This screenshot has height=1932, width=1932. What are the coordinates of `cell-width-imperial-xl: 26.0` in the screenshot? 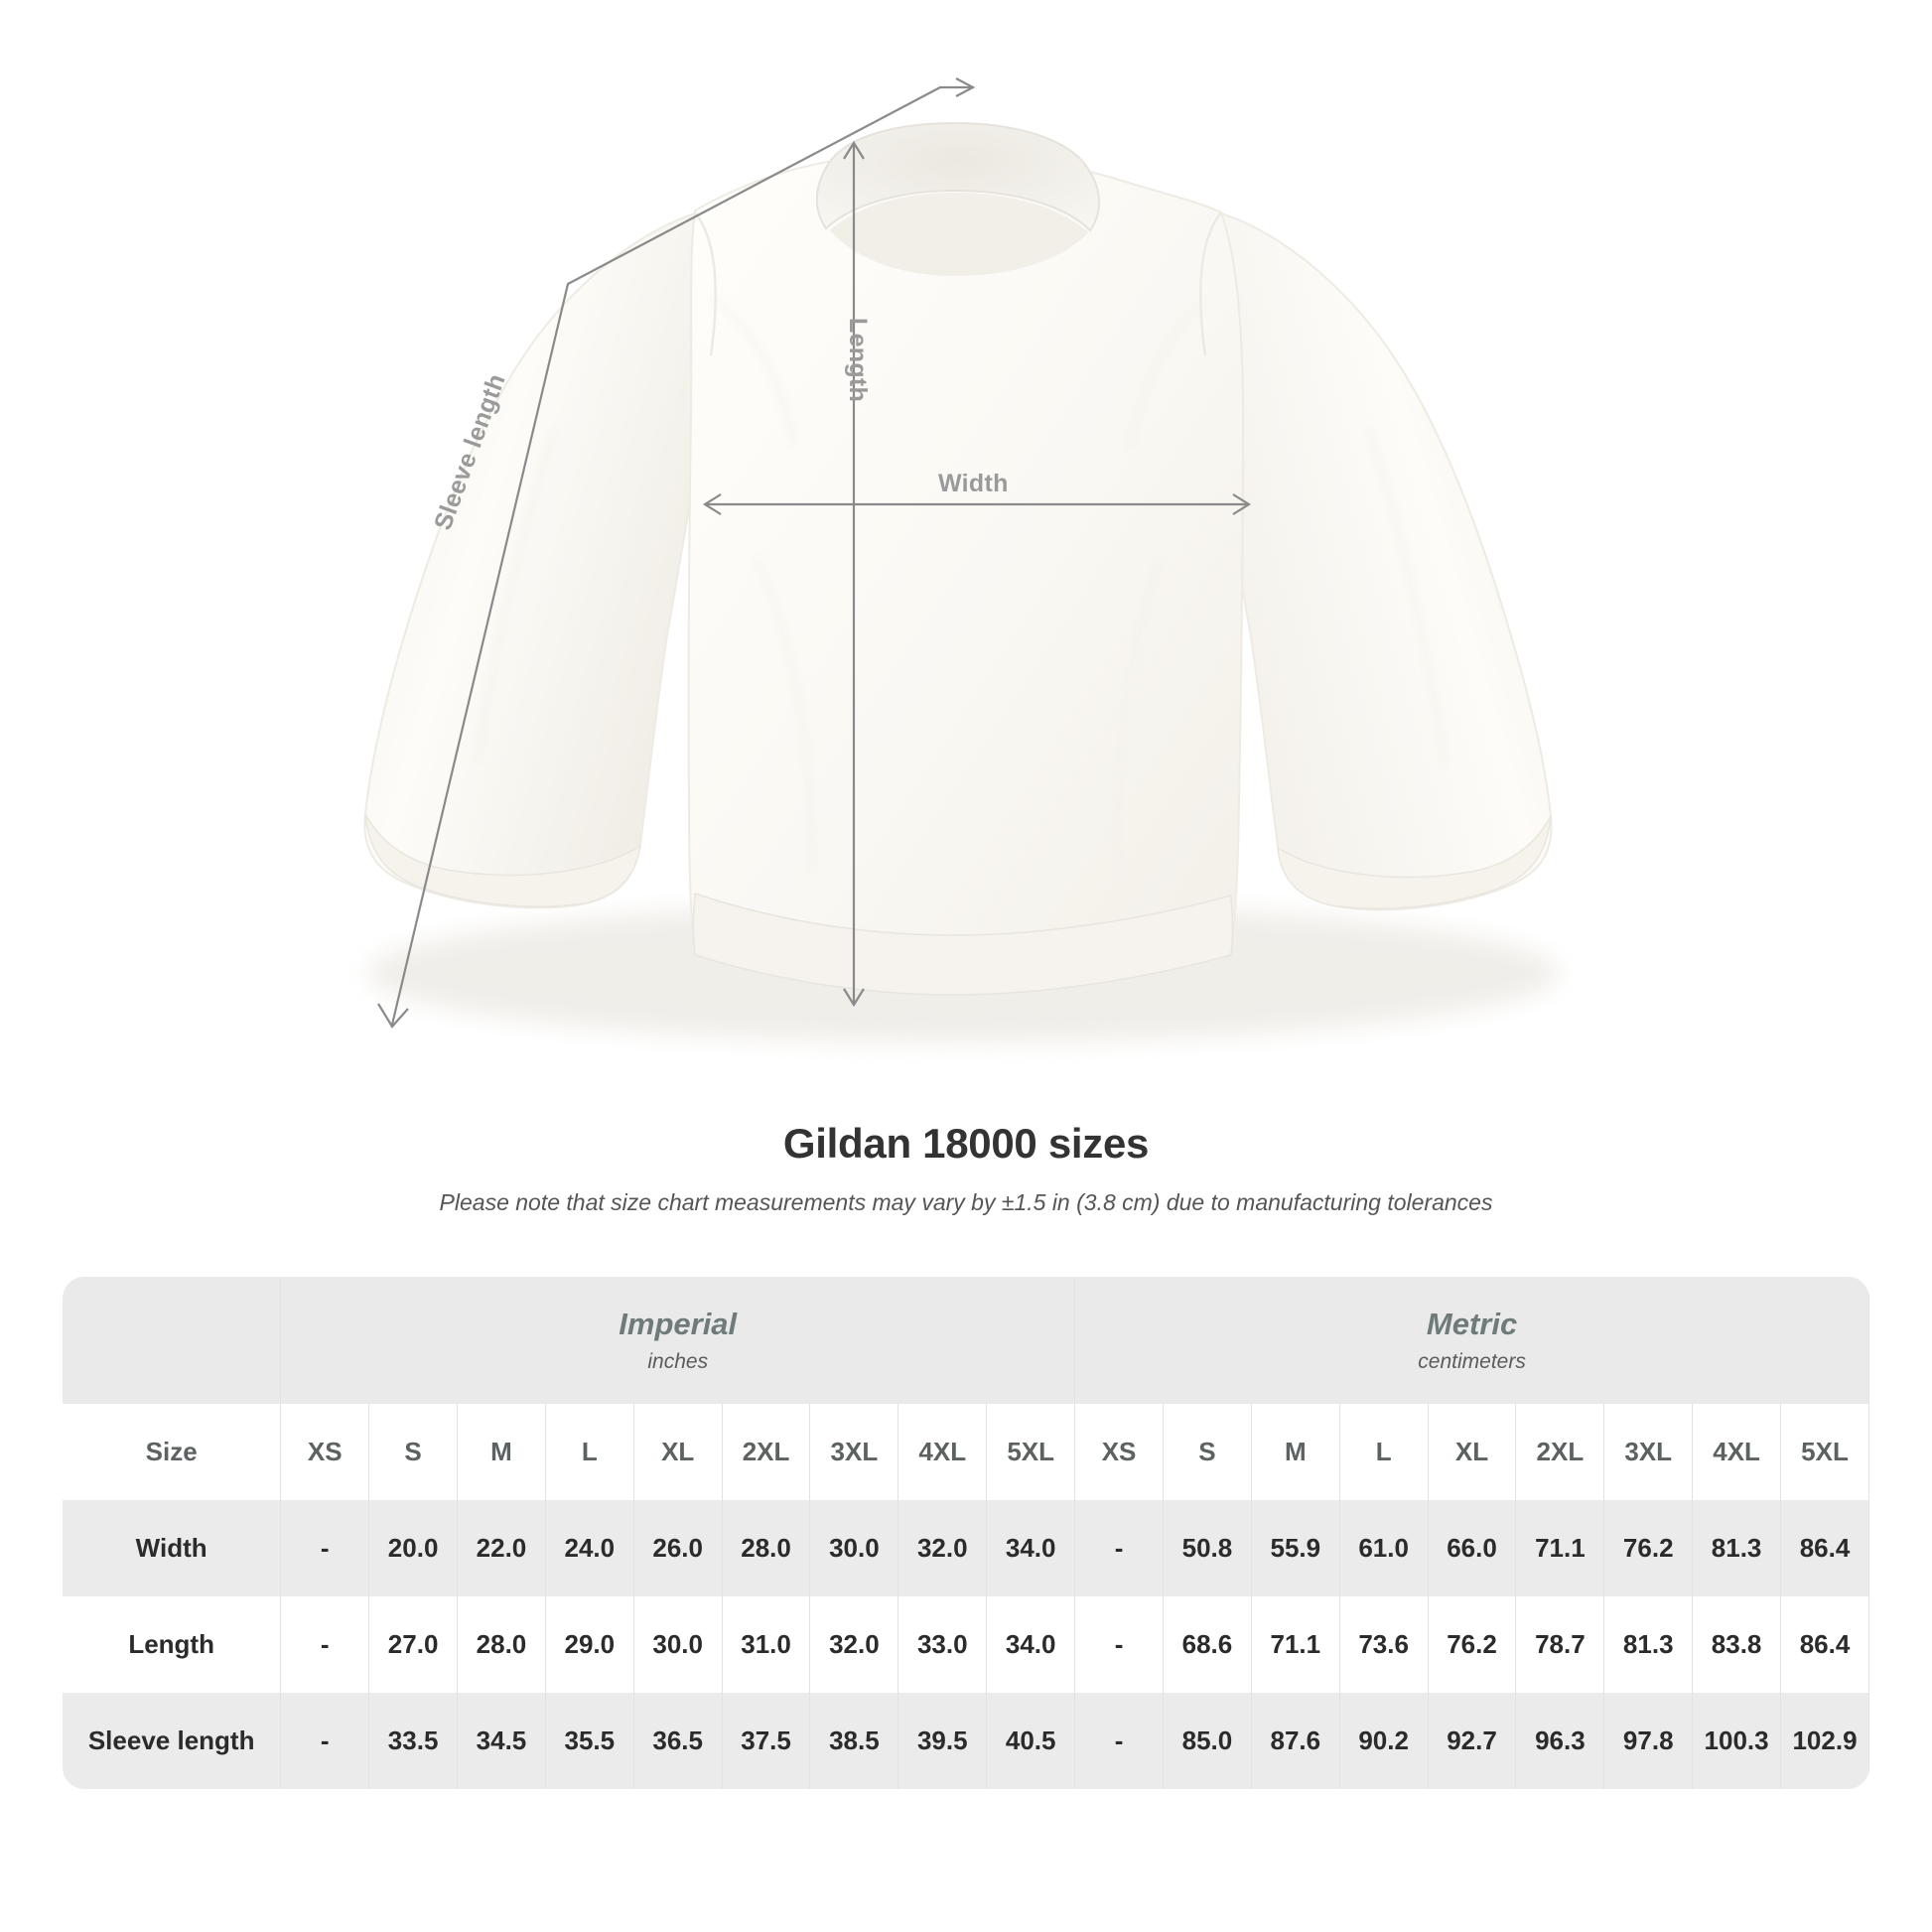 It's located at (678, 1548).